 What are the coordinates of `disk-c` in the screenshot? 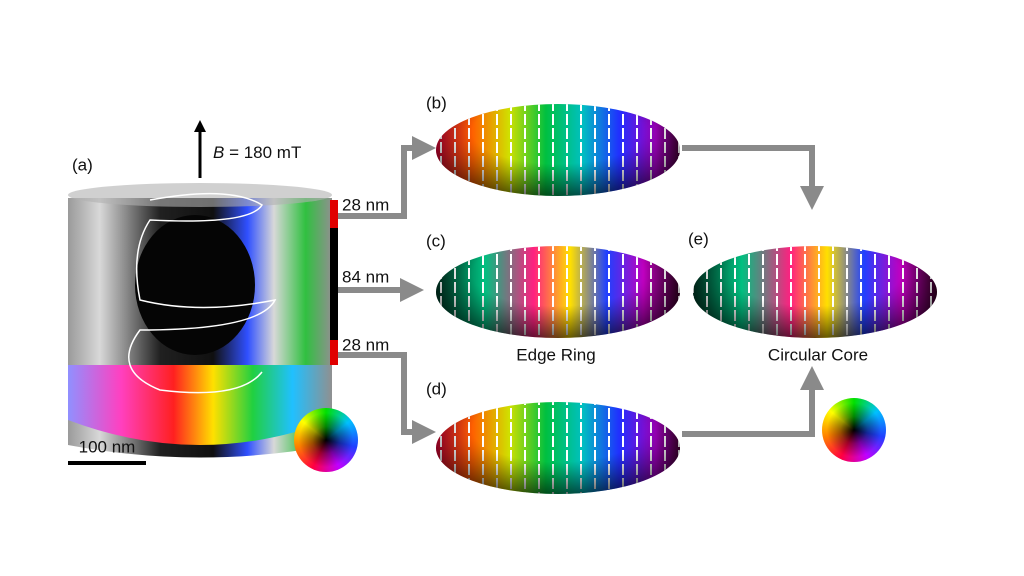 It's located at (558, 292).